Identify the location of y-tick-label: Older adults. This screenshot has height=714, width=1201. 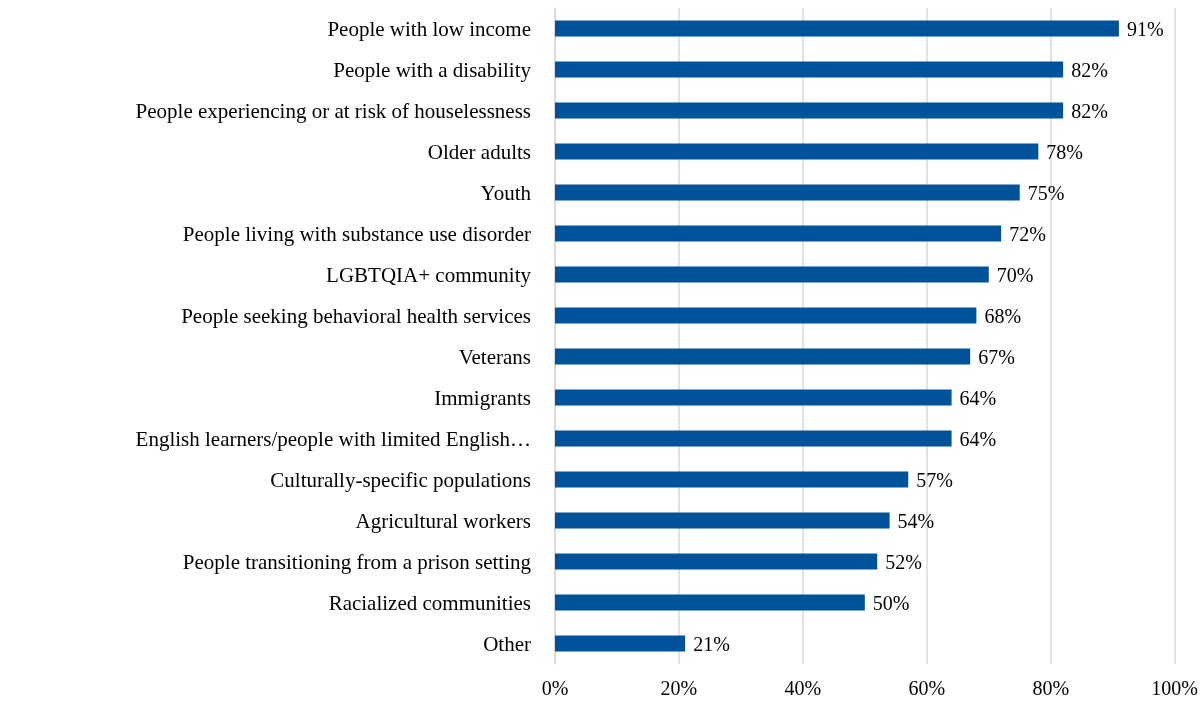
(479, 151).